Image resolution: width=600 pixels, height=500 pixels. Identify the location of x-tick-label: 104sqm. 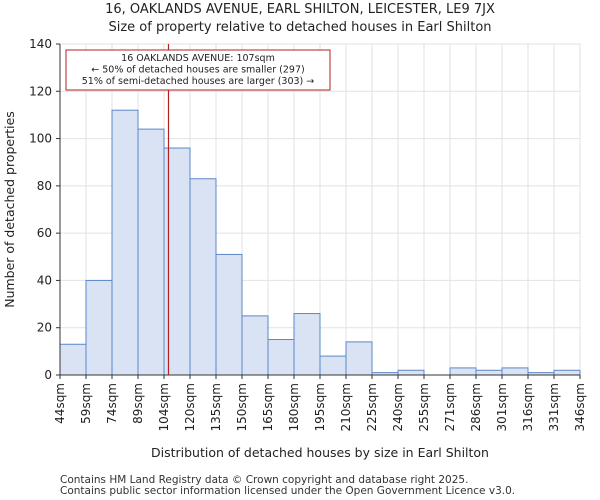
(164, 407).